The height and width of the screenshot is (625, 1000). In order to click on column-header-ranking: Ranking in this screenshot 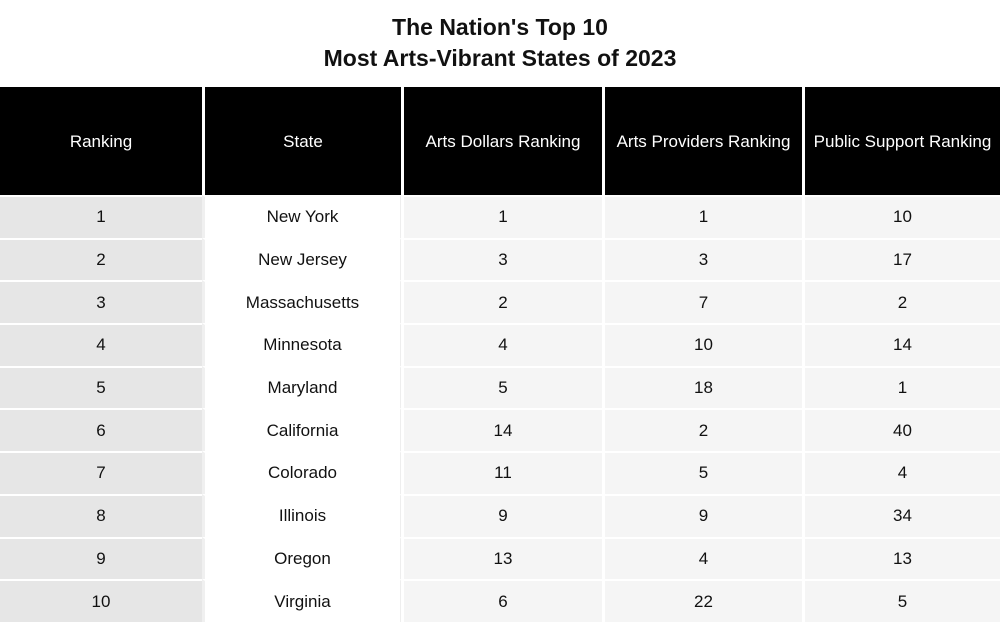, I will do `click(101, 141)`.